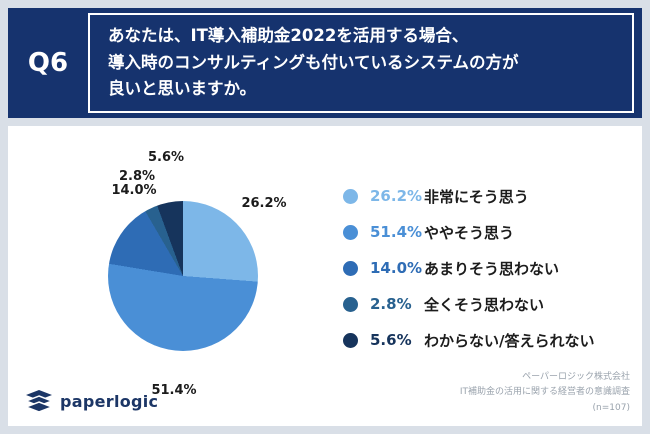 Image resolution: width=650 pixels, height=434 pixels. What do you see at coordinates (492, 268) in the screenshot?
I see `legend-label: あまりそう思わない` at bounding box center [492, 268].